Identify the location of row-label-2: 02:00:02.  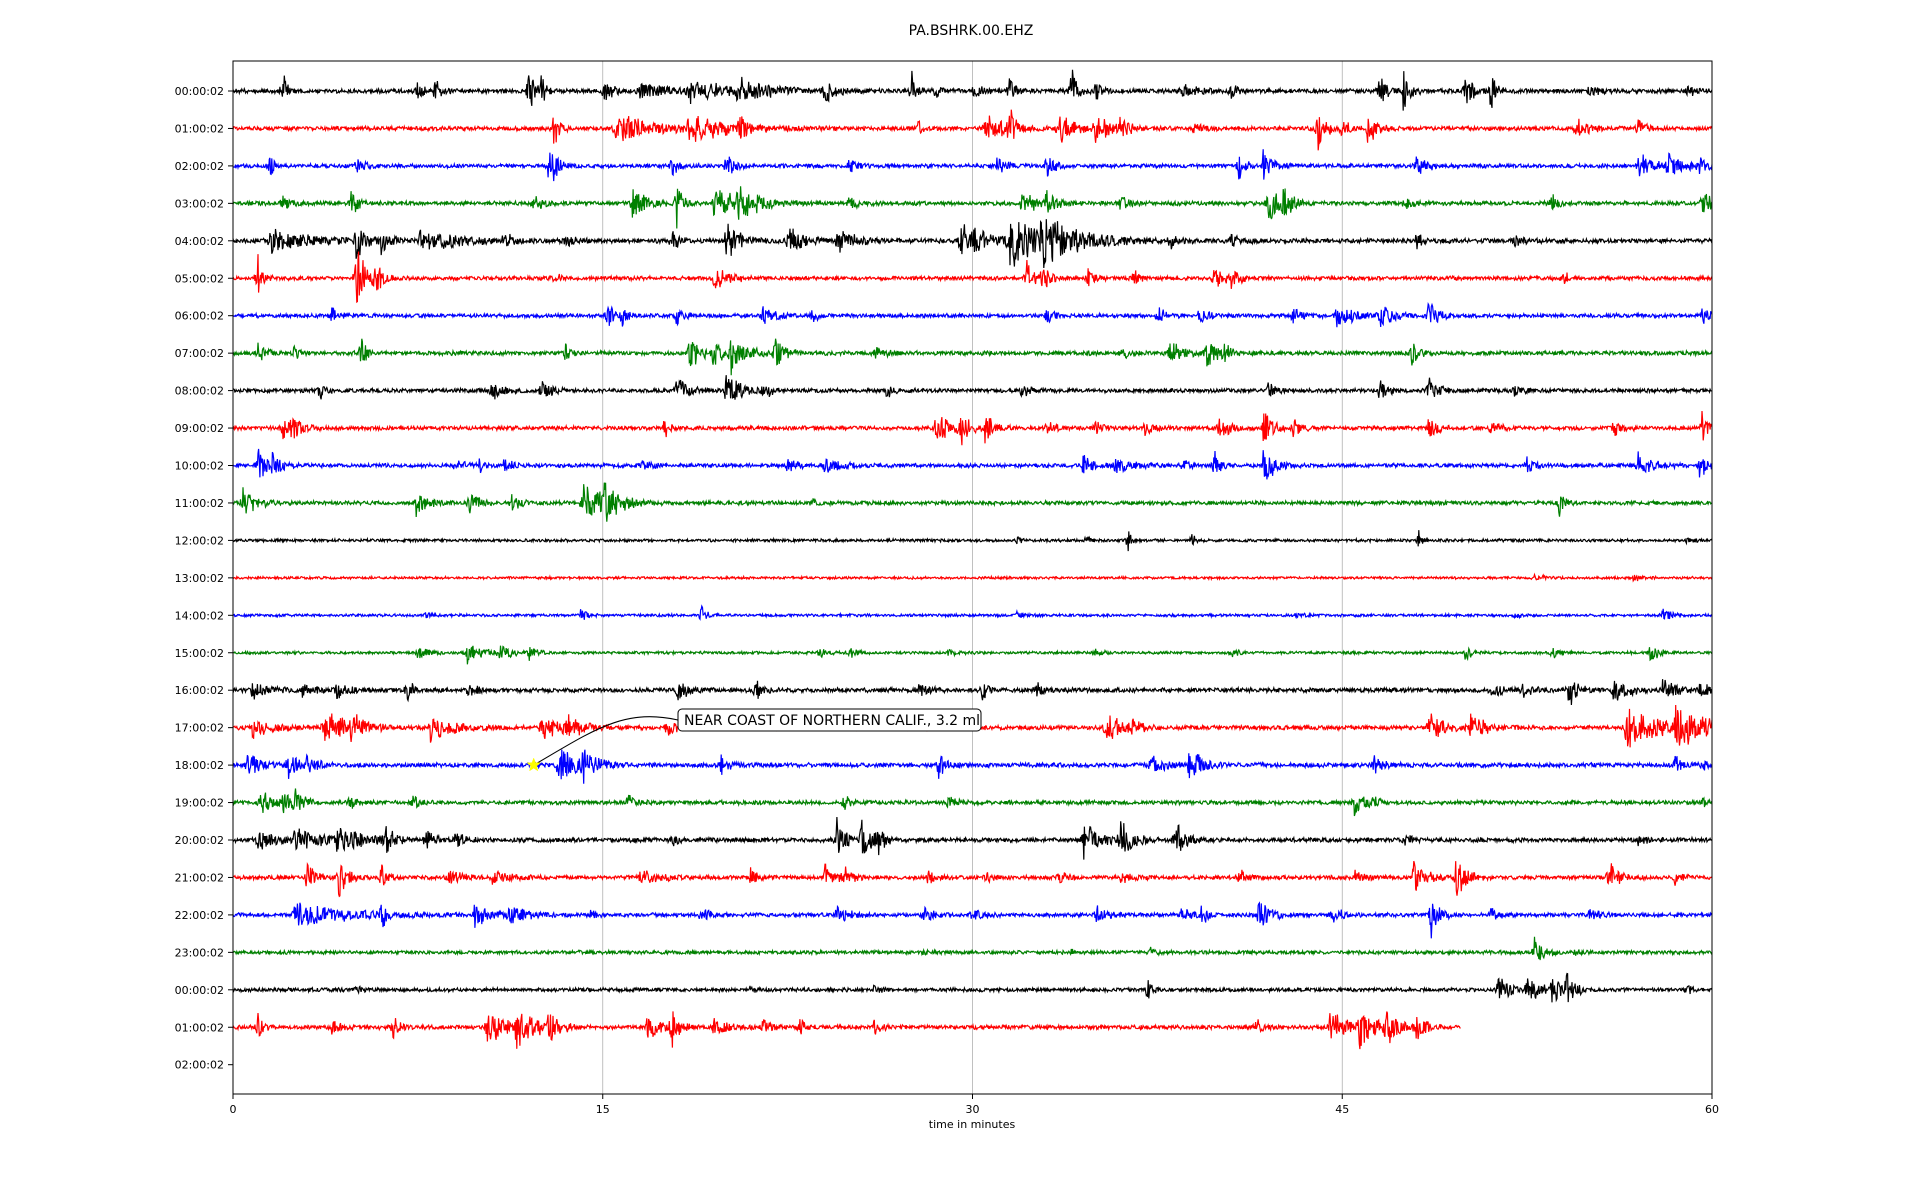
(199, 166).